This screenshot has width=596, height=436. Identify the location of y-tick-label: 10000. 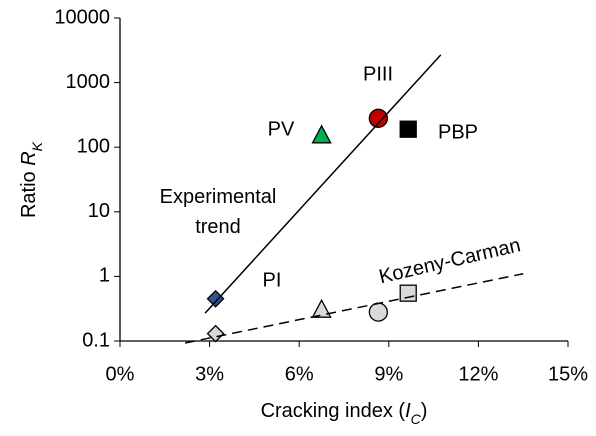
(82, 17).